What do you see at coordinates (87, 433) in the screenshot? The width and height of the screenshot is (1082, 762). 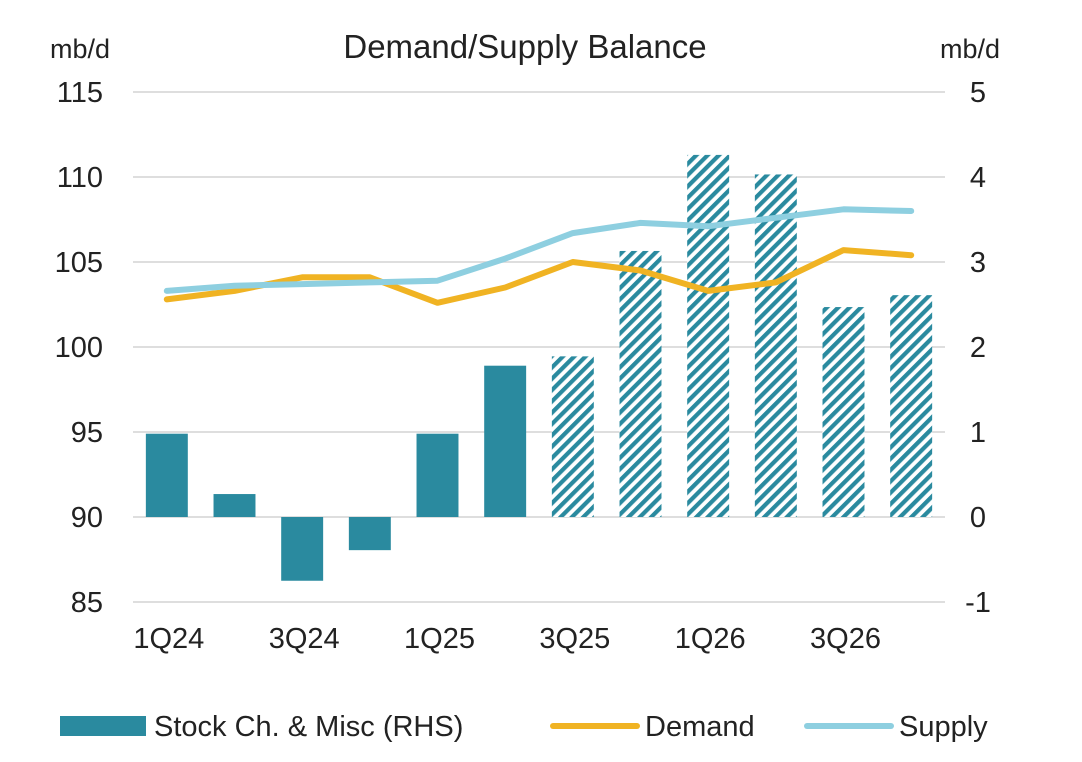 I see `left-tick-label: 95` at bounding box center [87, 433].